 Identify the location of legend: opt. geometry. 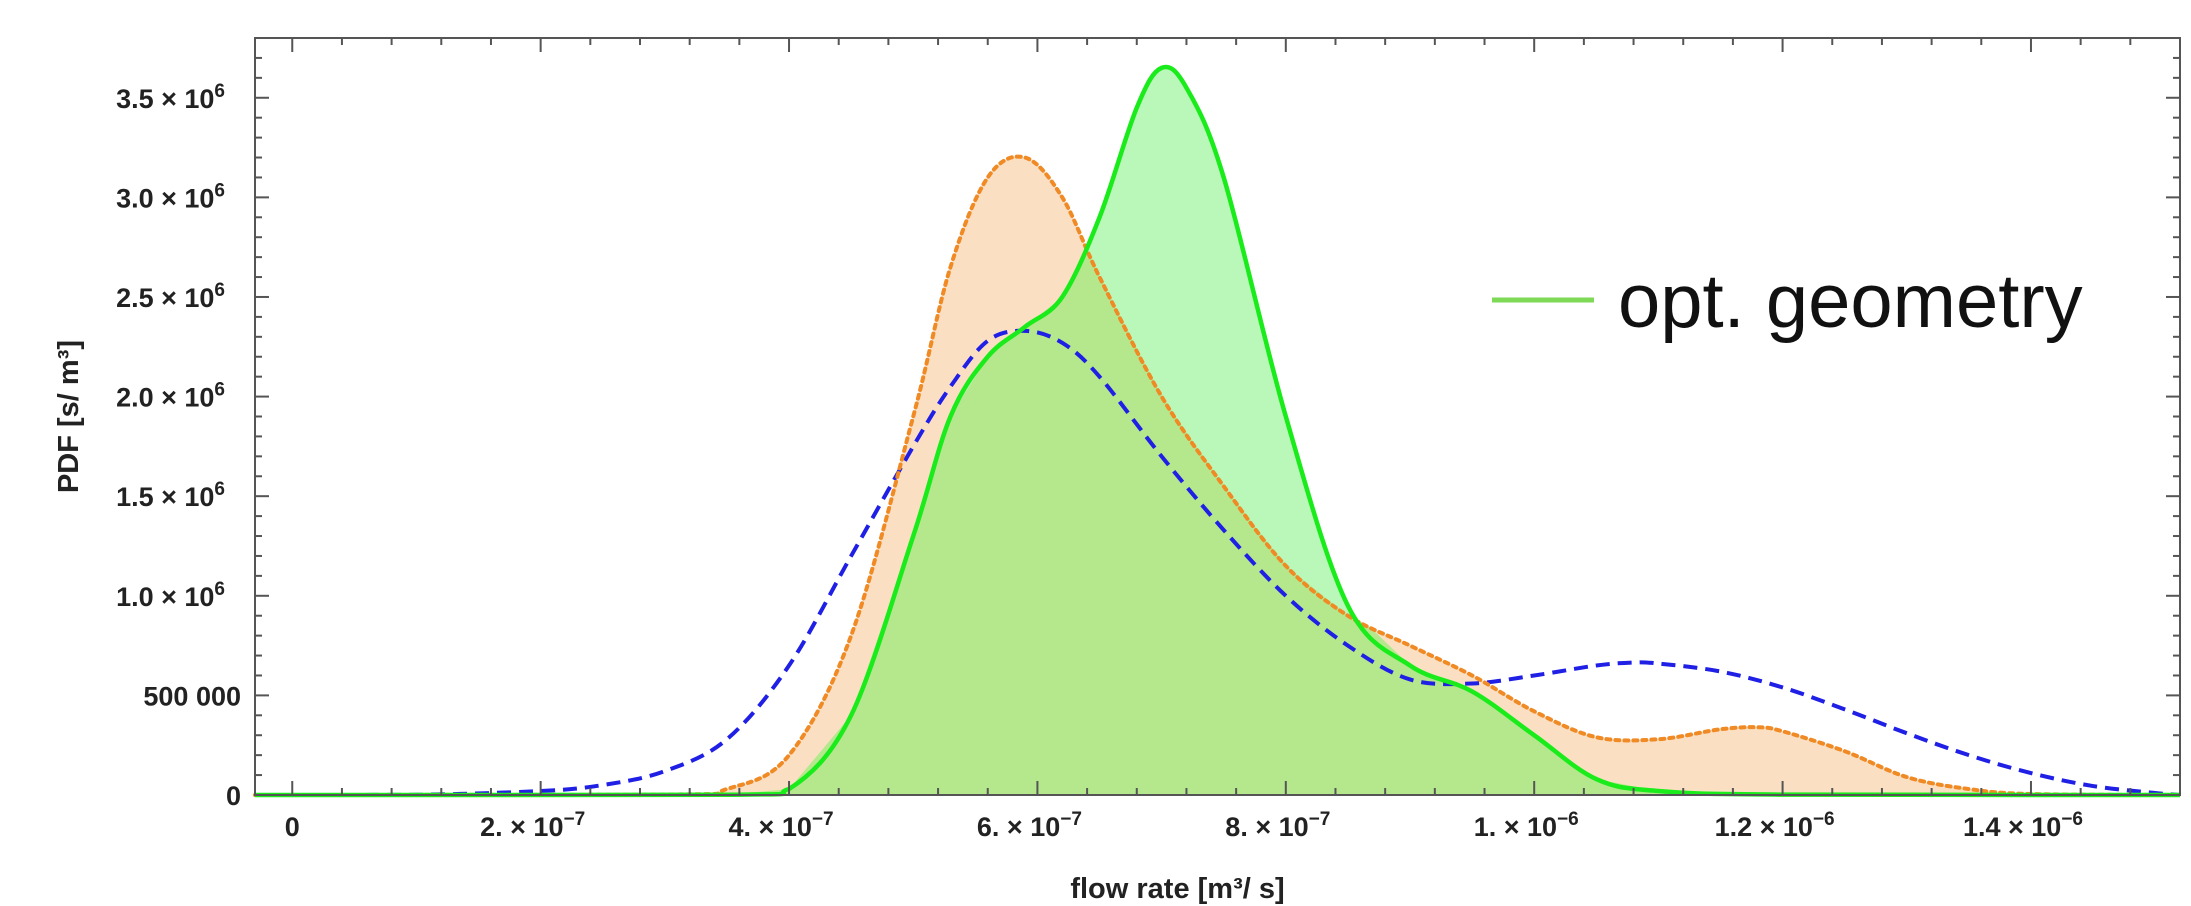
(1787, 301).